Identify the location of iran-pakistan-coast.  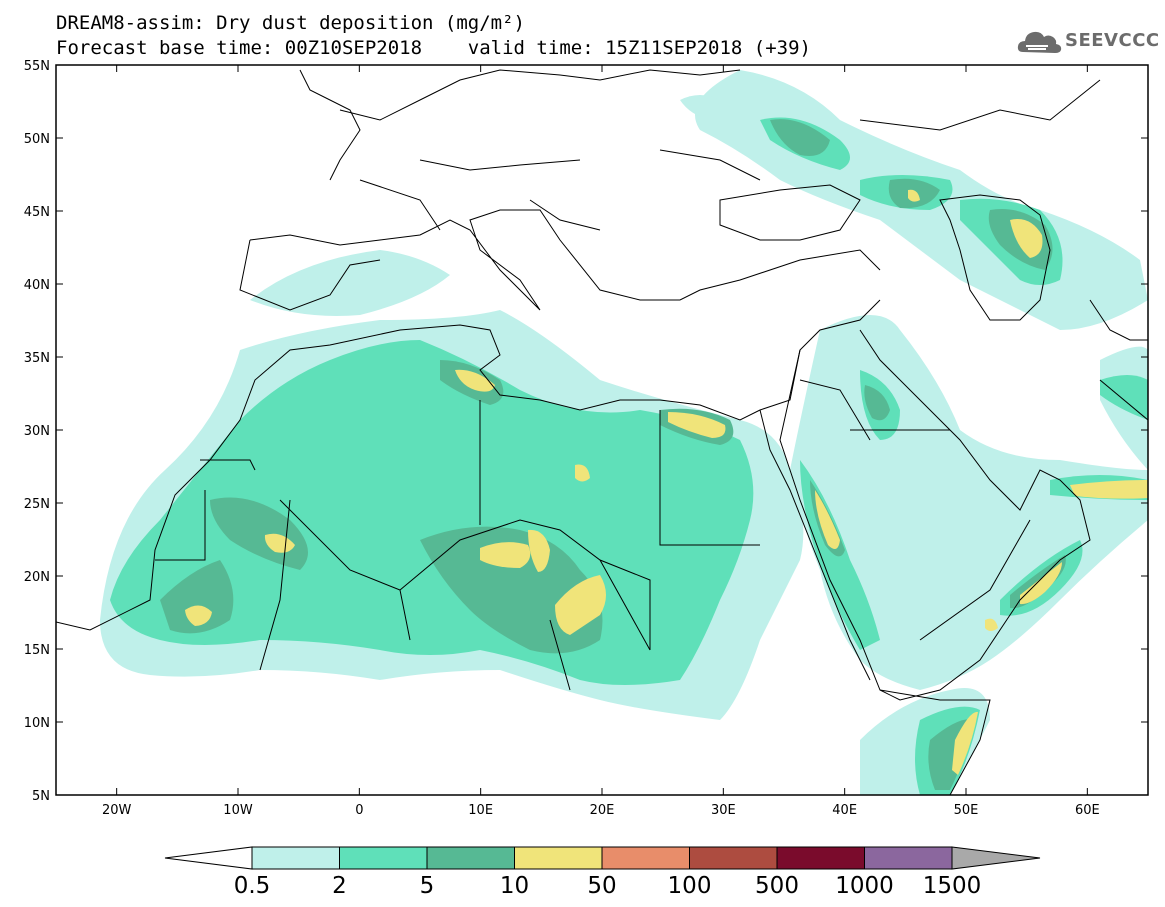
(1118, 360).